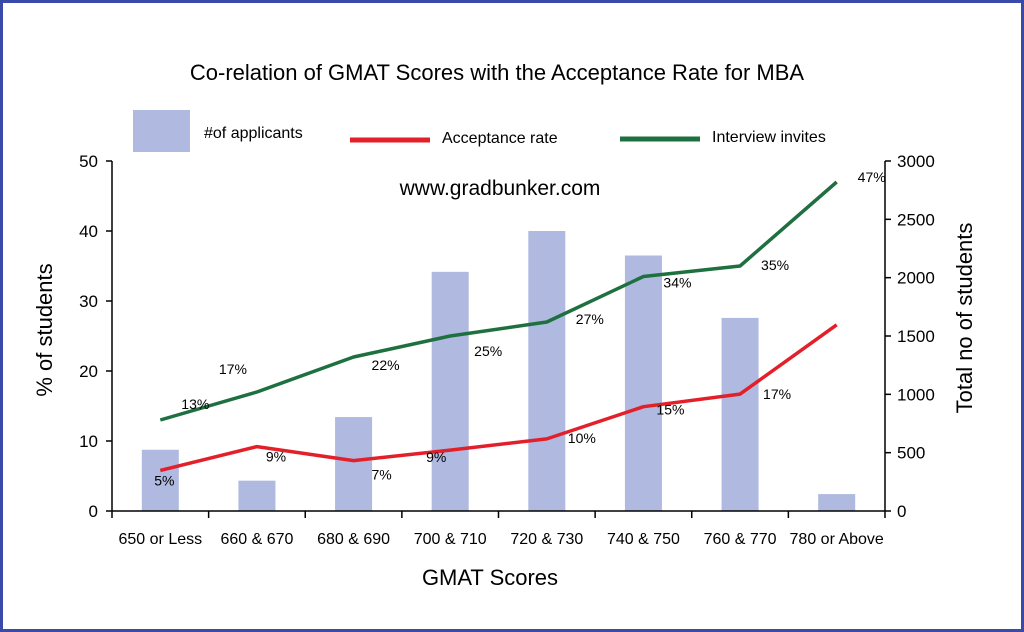  What do you see at coordinates (88, 231) in the screenshot?
I see `y-tick-label-left: 40` at bounding box center [88, 231].